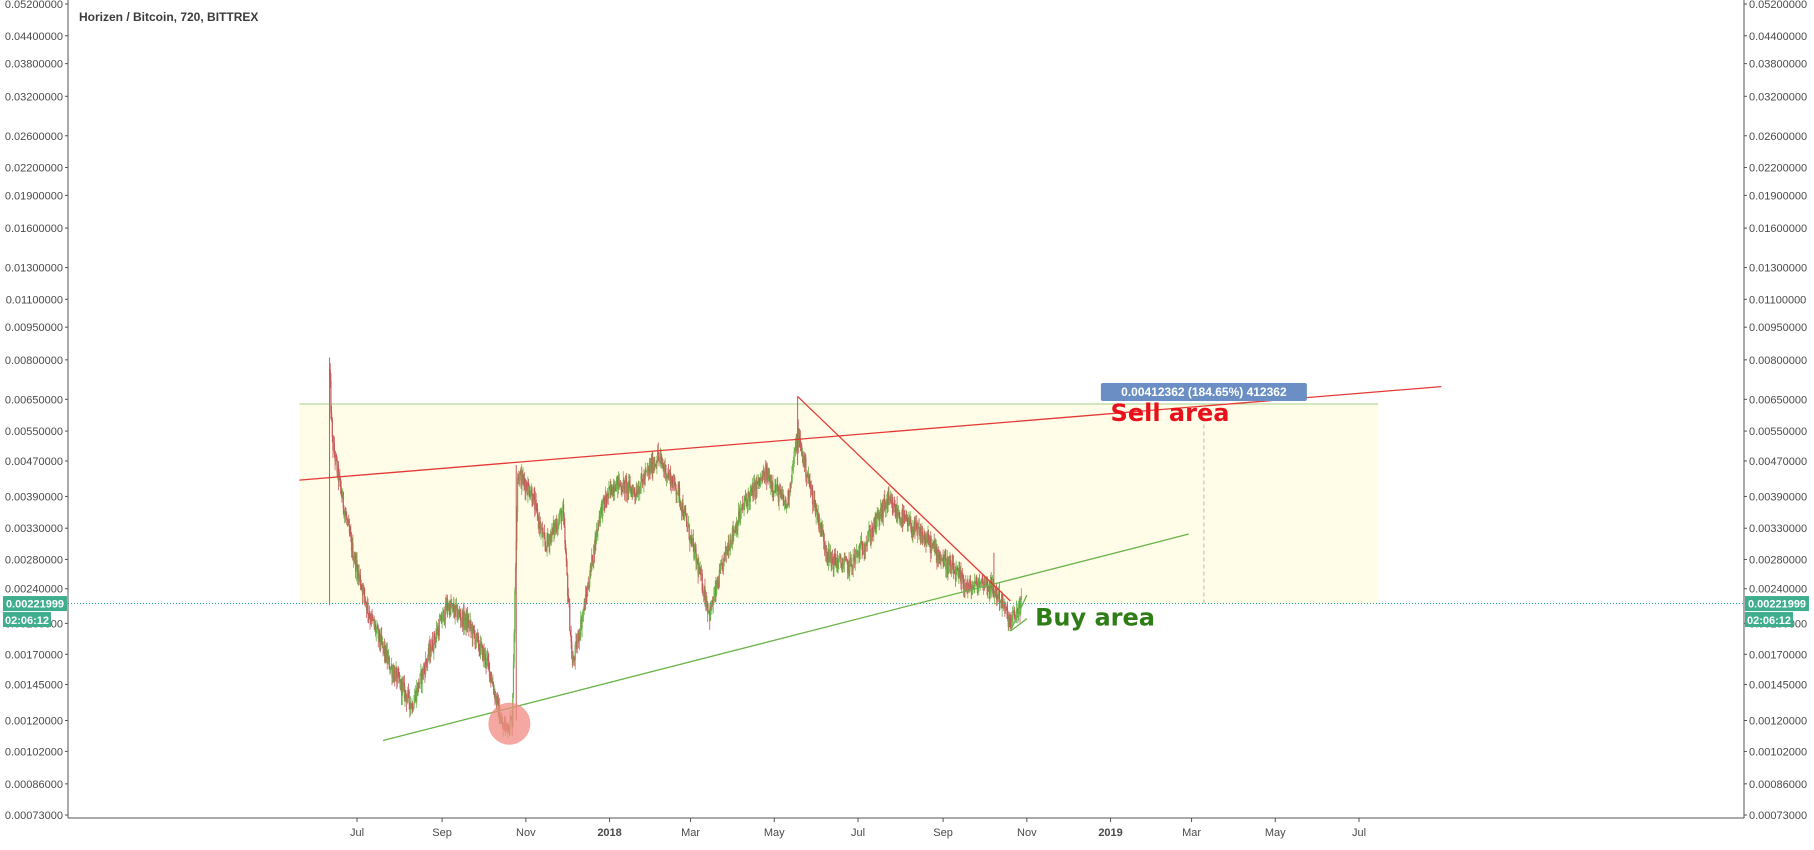  I want to click on y-tick-left: 0.00650000, so click(34, 400).